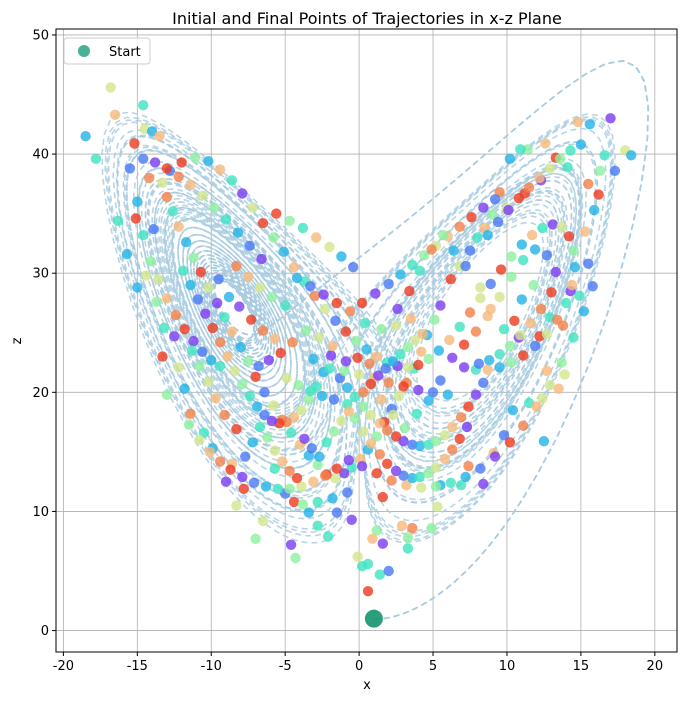 The image size is (686, 701). What do you see at coordinates (45, 631) in the screenshot?
I see `y-tick-label: 0` at bounding box center [45, 631].